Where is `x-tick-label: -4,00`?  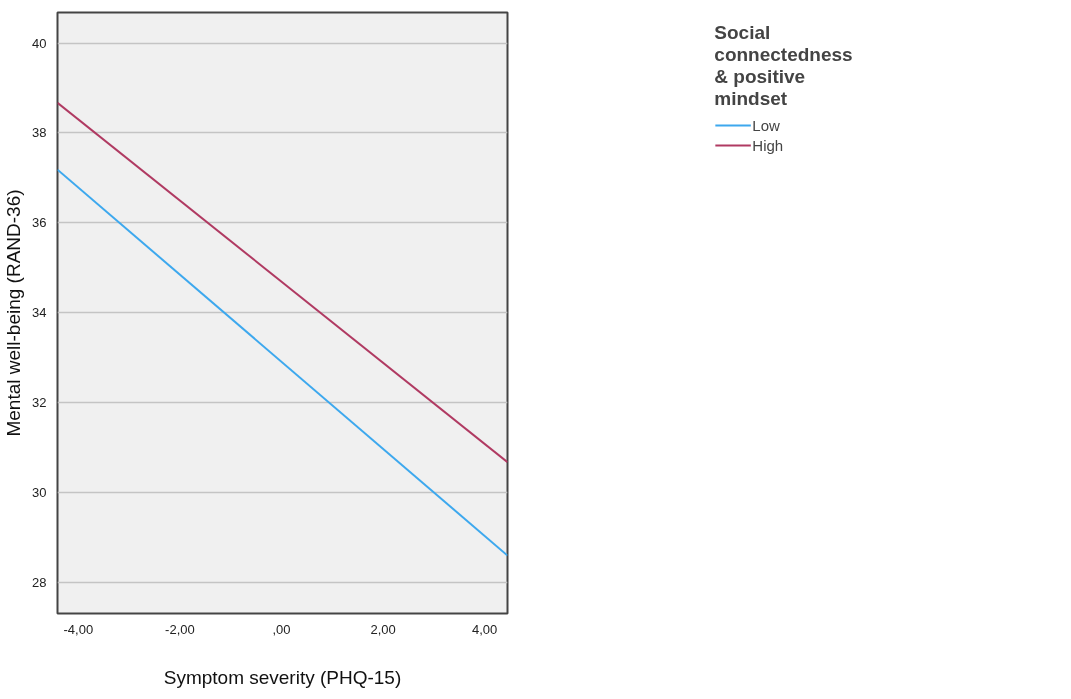
x-tick-label: -4,00 is located at coordinates (78, 629).